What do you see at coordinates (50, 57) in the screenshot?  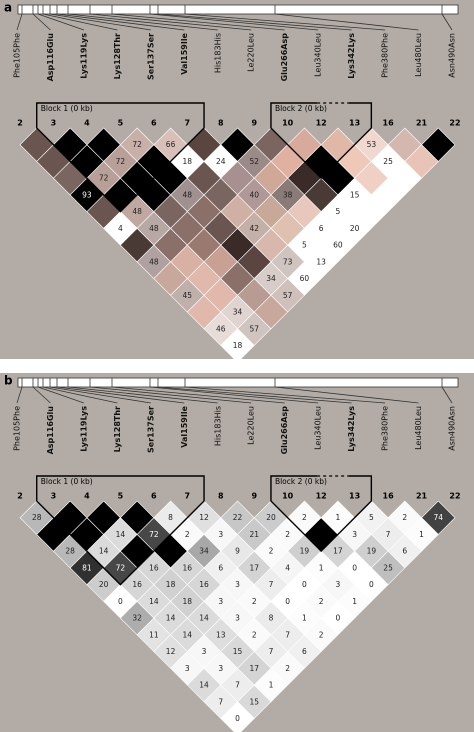 I see `snp-name: Asp116Glu` at bounding box center [50, 57].